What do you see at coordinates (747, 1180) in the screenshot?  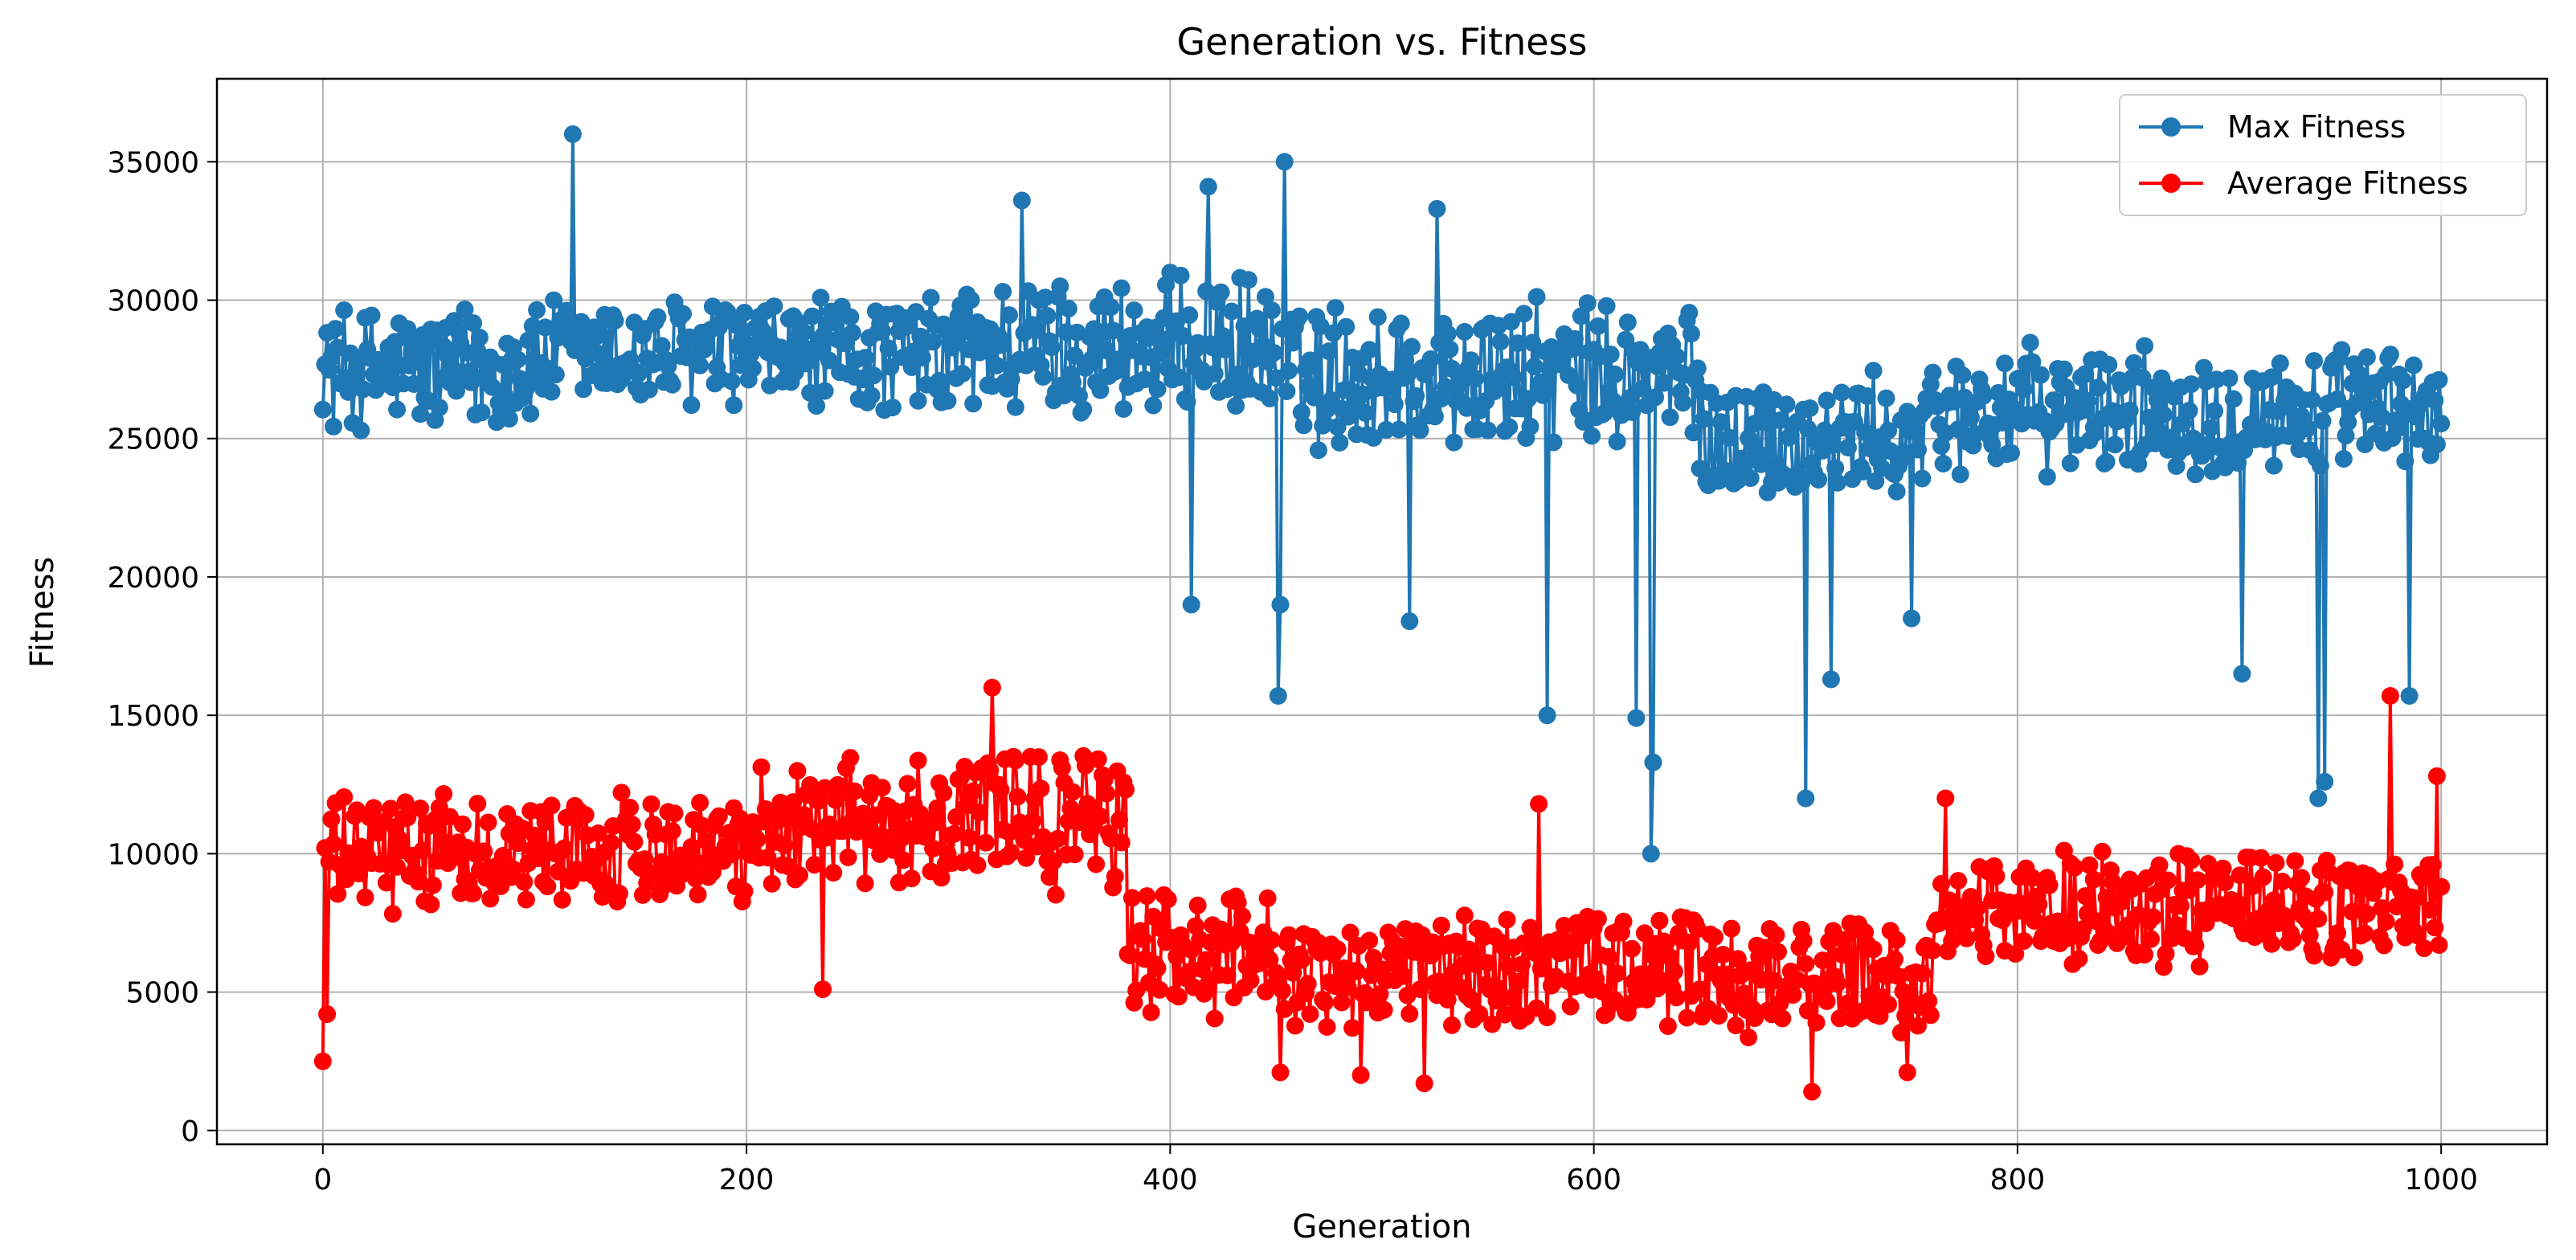 I see `x-tick-label: 200` at bounding box center [747, 1180].